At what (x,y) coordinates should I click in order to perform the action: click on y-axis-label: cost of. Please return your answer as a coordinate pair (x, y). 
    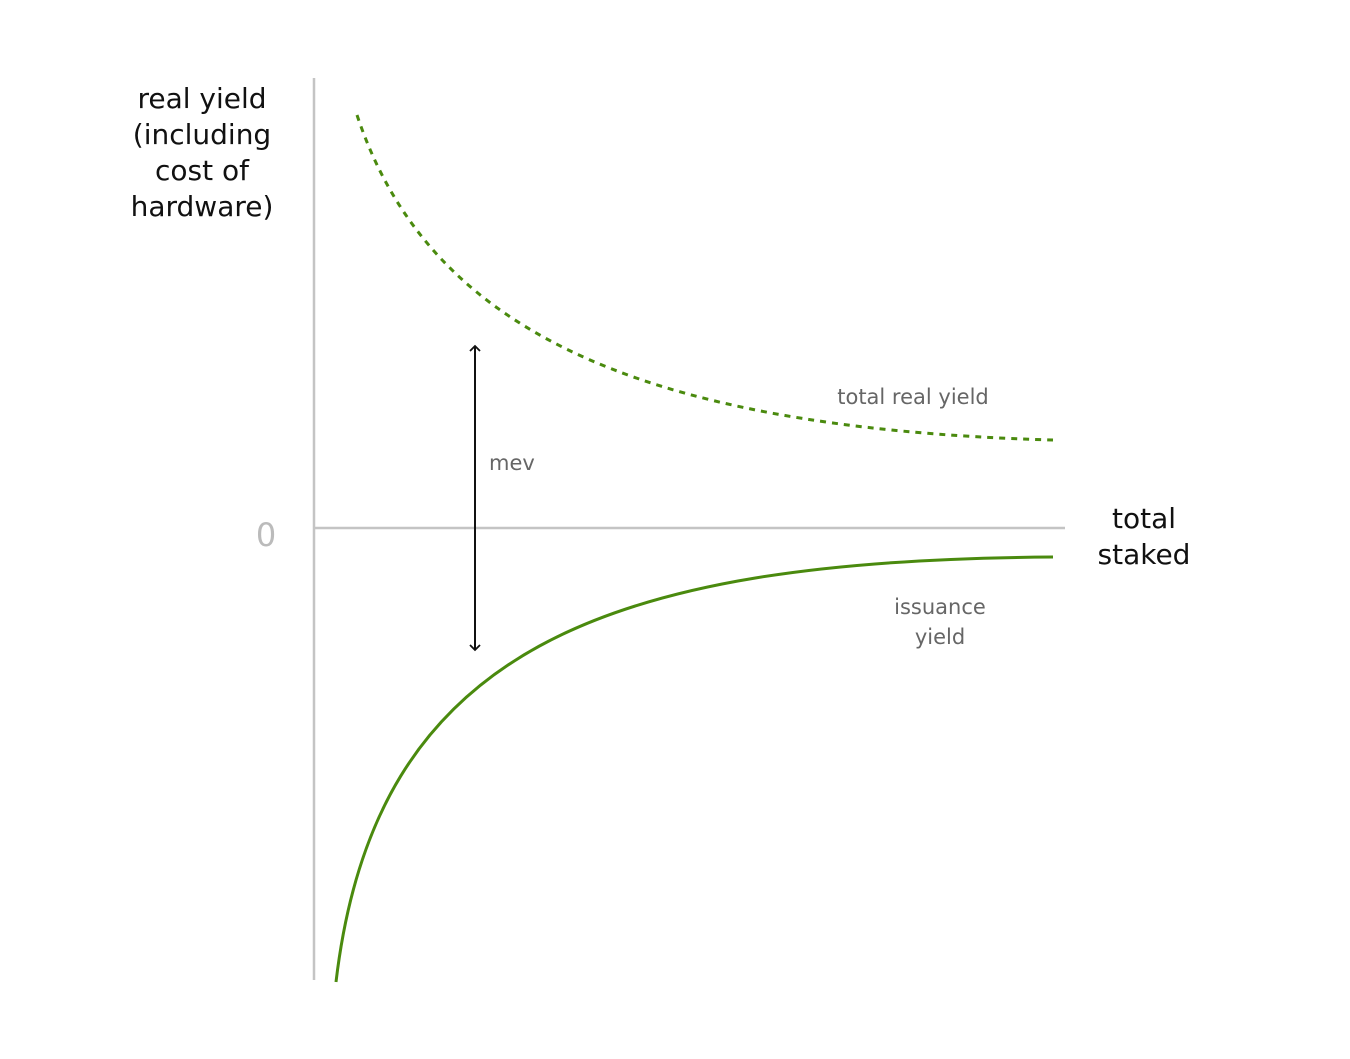
    Looking at the image, I should click on (202, 170).